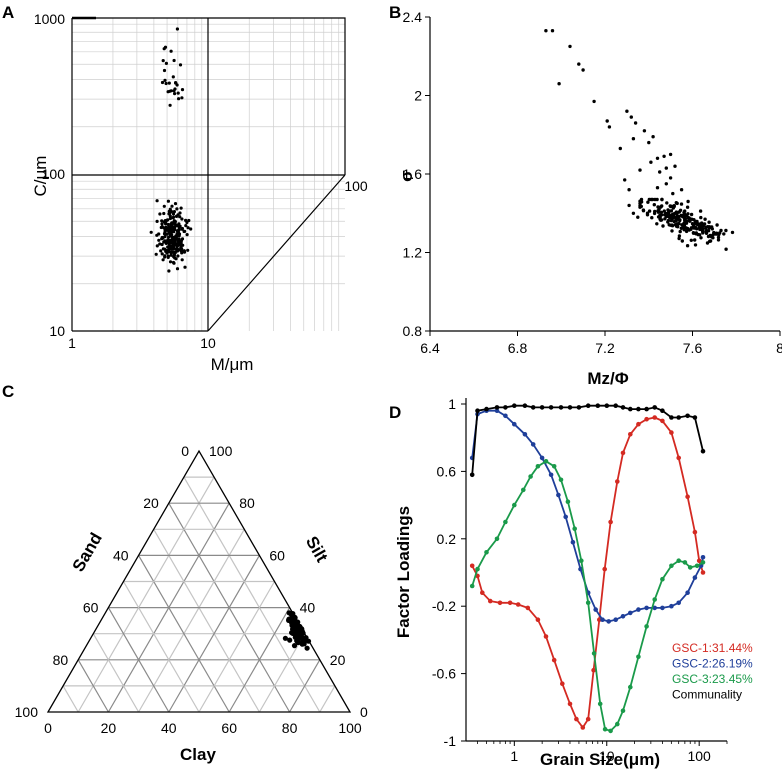 Image resolution: width=782 pixels, height=772 pixels. Describe the element at coordinates (712, 679) in the screenshot. I see `legend-entry: GSC-3:23.45%` at that location.